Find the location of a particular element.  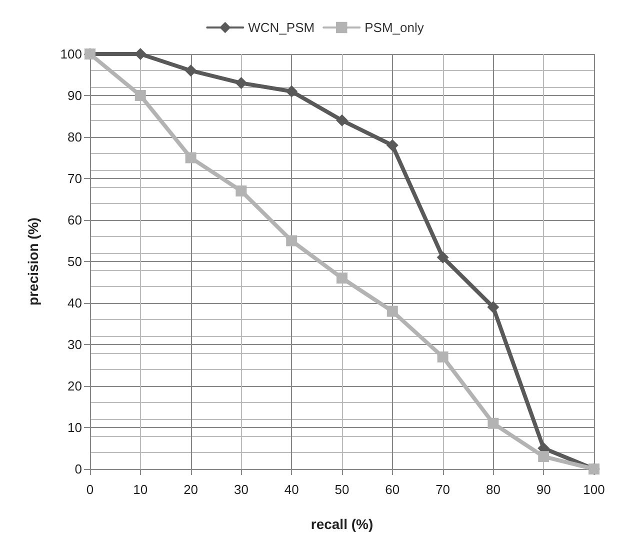

y-tick-label: 90 is located at coordinates (75, 95).